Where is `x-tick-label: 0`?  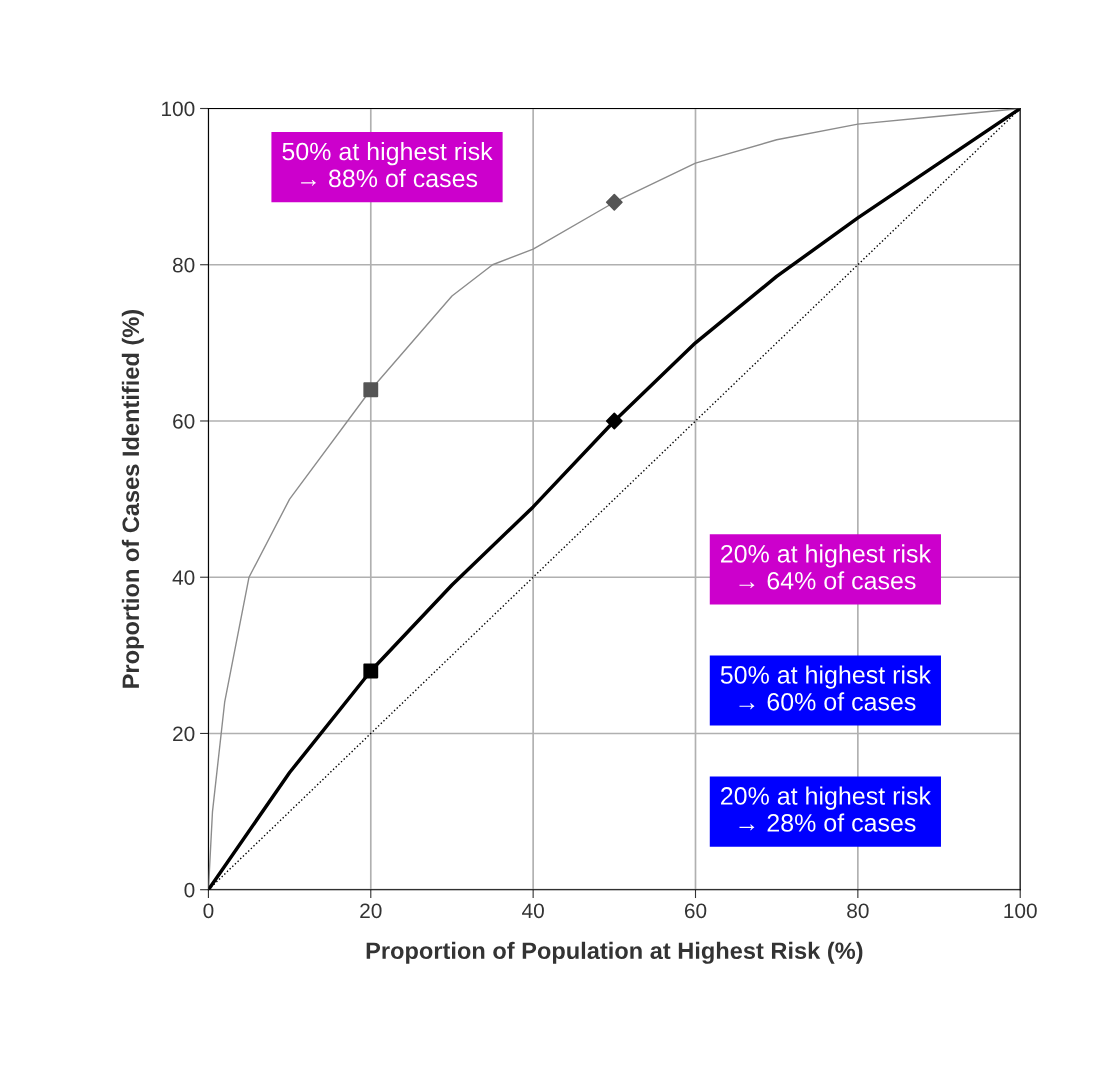 x-tick-label: 0 is located at coordinates (208, 911).